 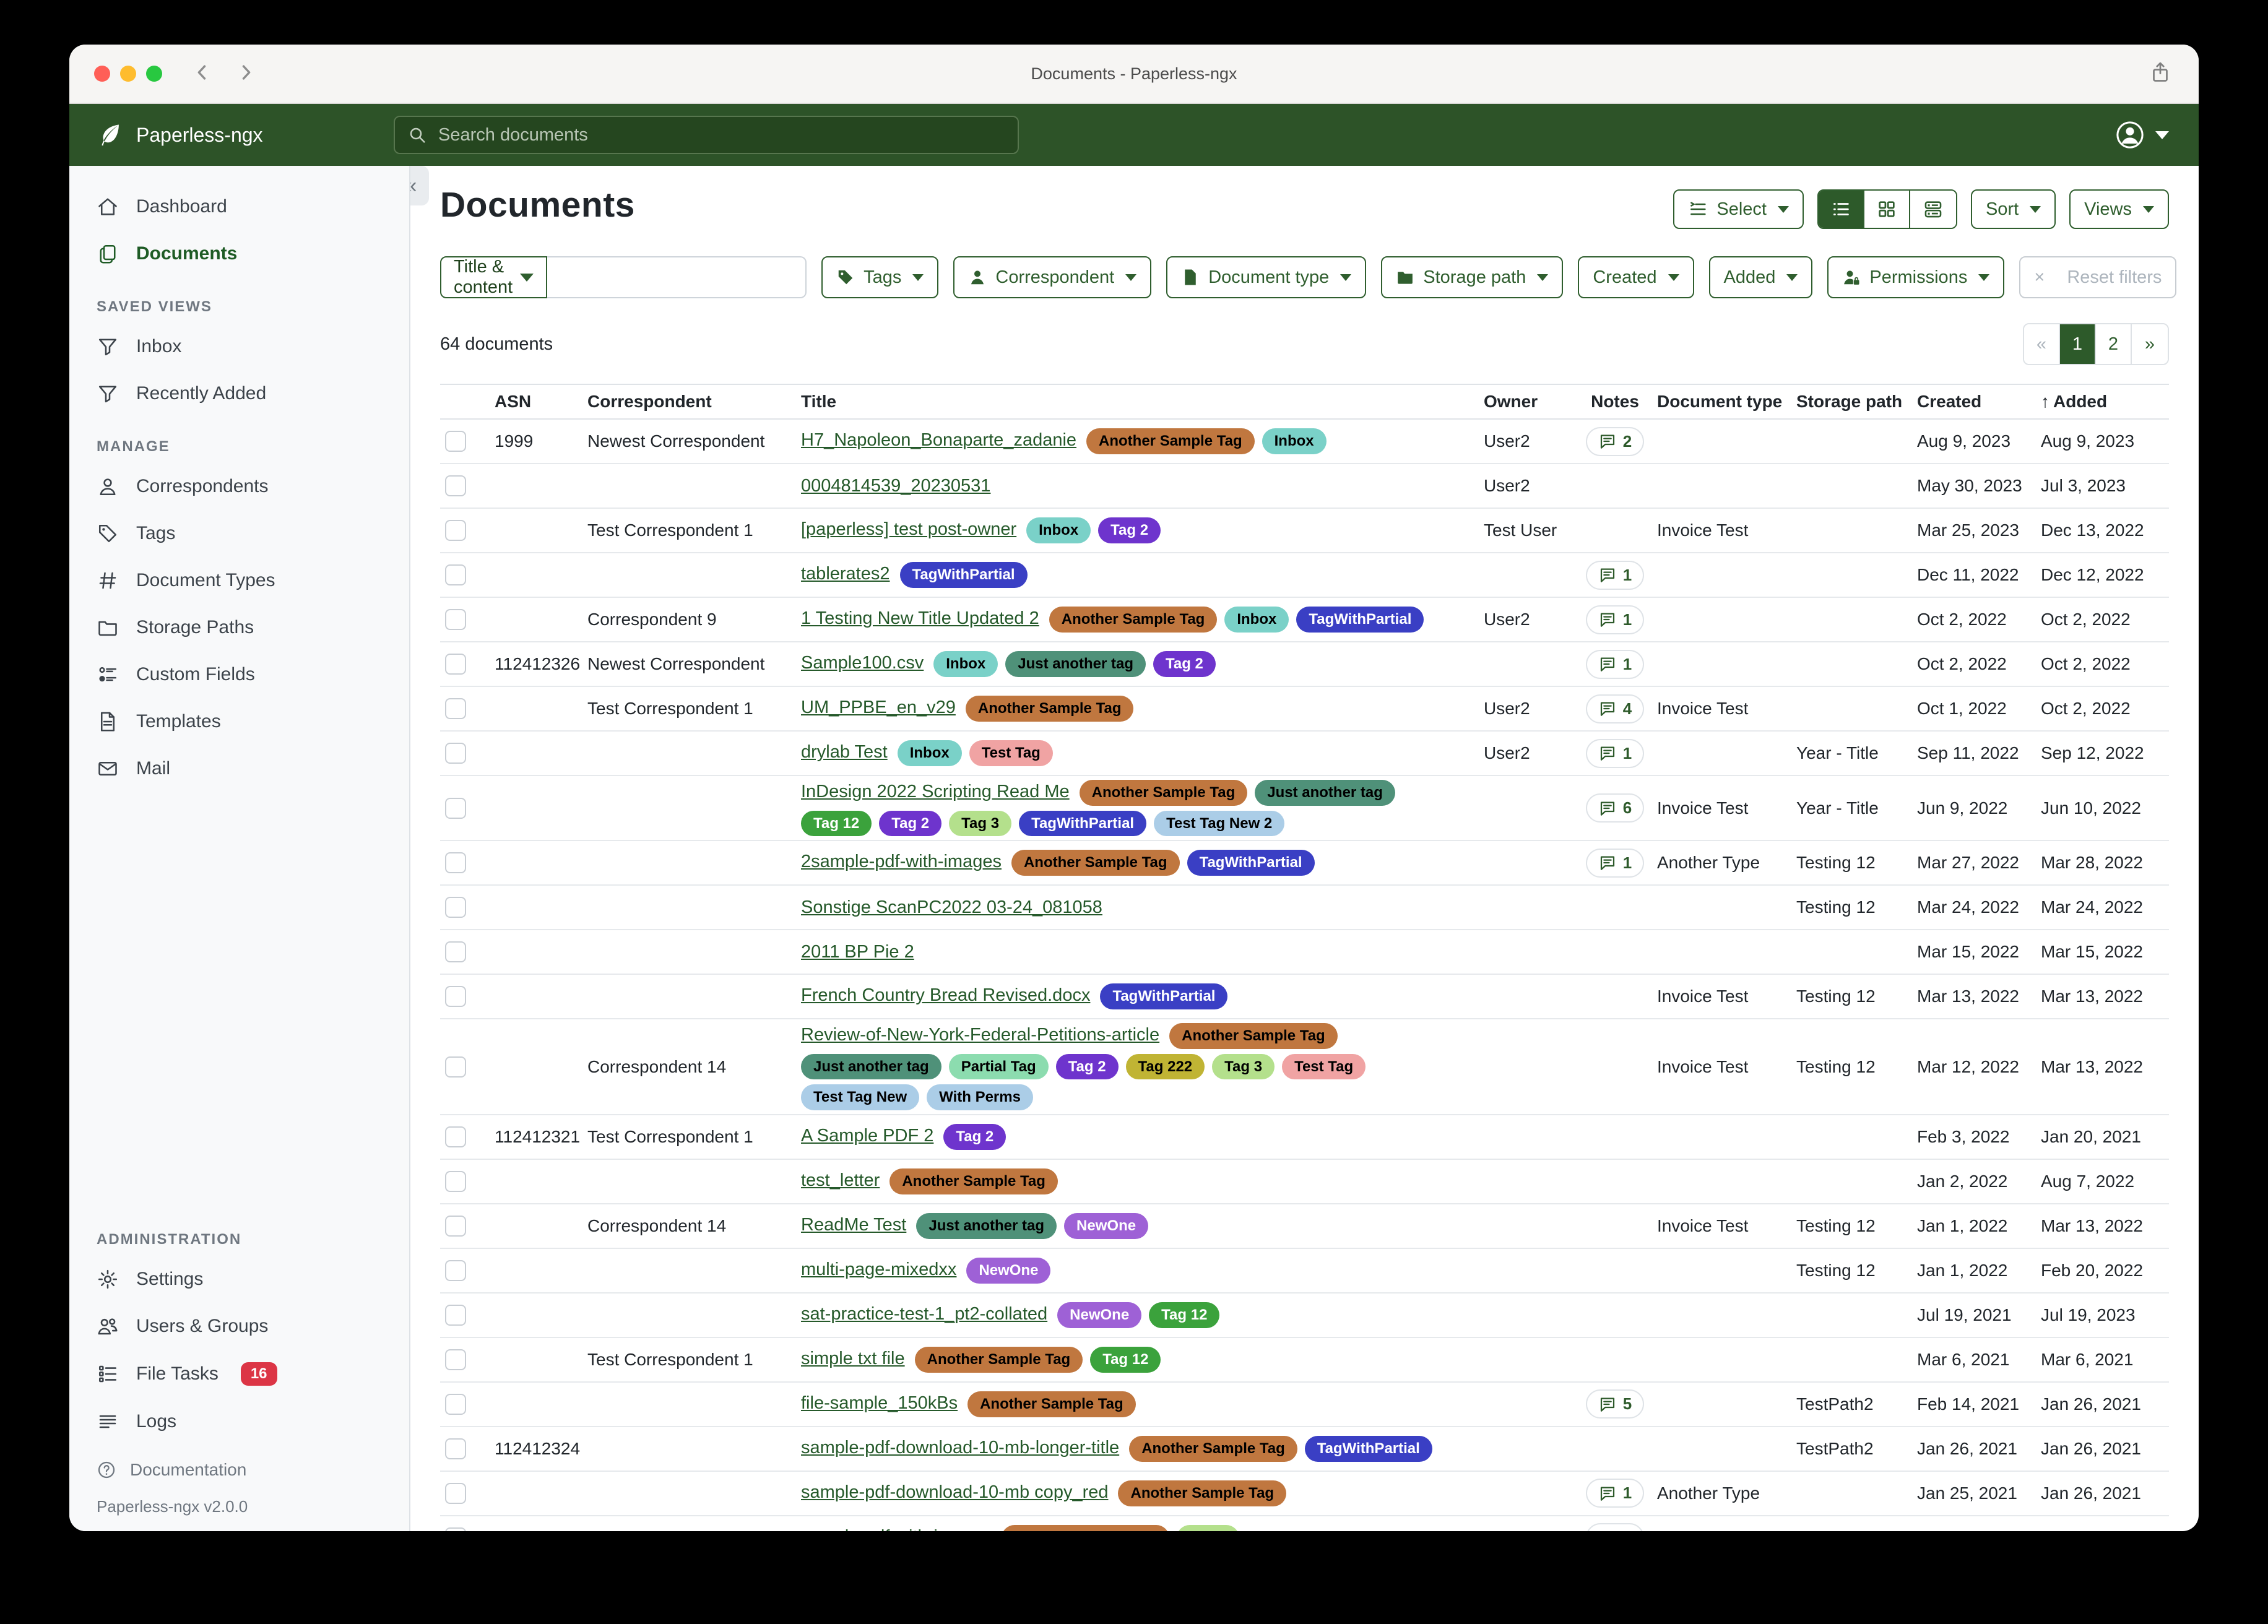 I want to click on forward-icon, so click(x=245, y=74).